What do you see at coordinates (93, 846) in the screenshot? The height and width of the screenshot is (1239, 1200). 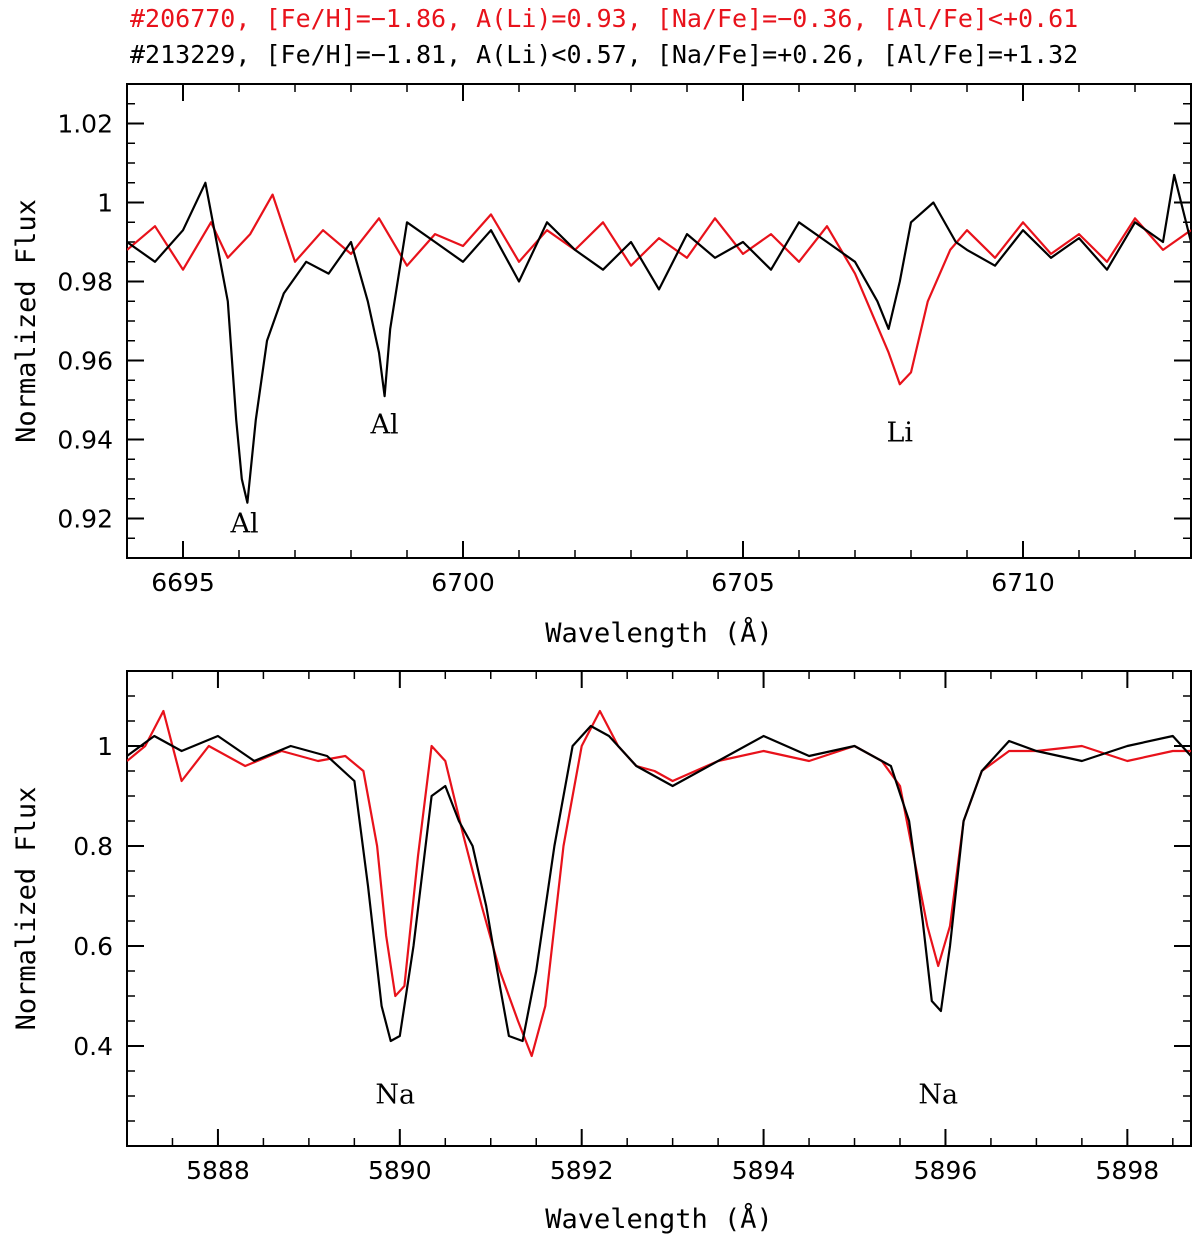 I see `y-tick-label: 0.8` at bounding box center [93, 846].